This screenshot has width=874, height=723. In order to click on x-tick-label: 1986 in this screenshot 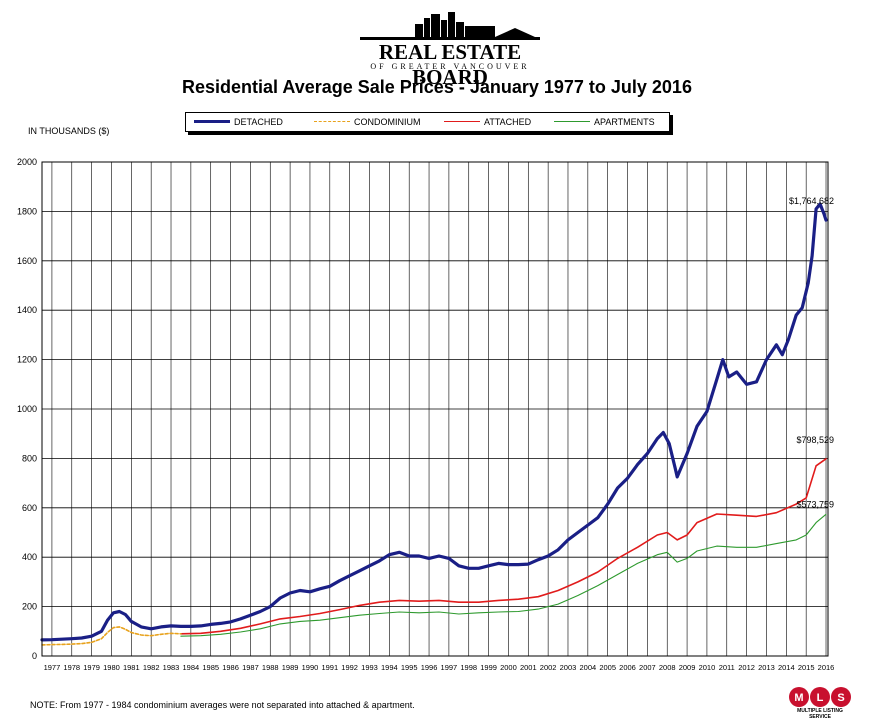, I will do `click(230, 667)`.